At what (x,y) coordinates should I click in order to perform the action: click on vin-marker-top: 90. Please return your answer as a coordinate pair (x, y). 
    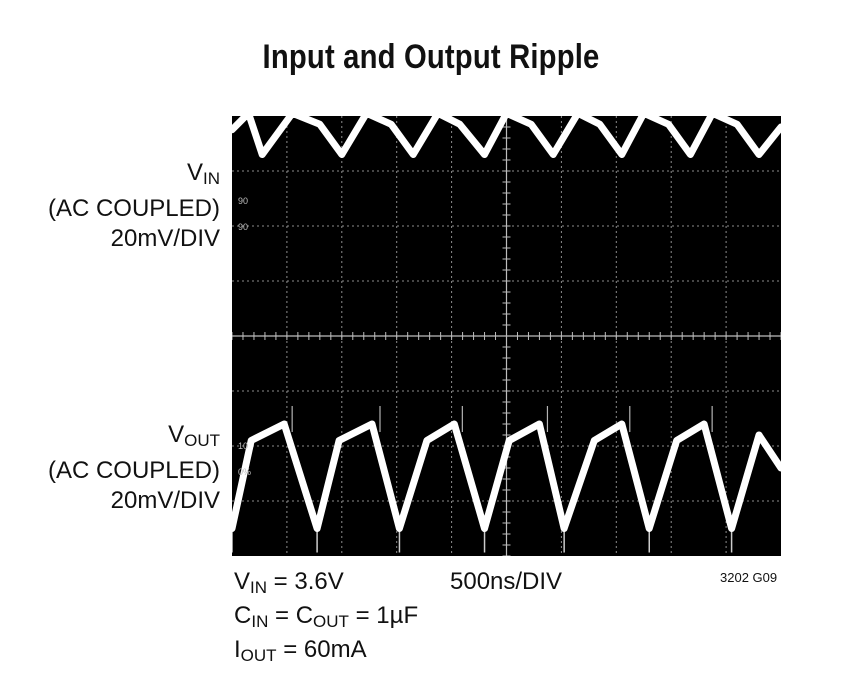
    Looking at the image, I should click on (243, 201).